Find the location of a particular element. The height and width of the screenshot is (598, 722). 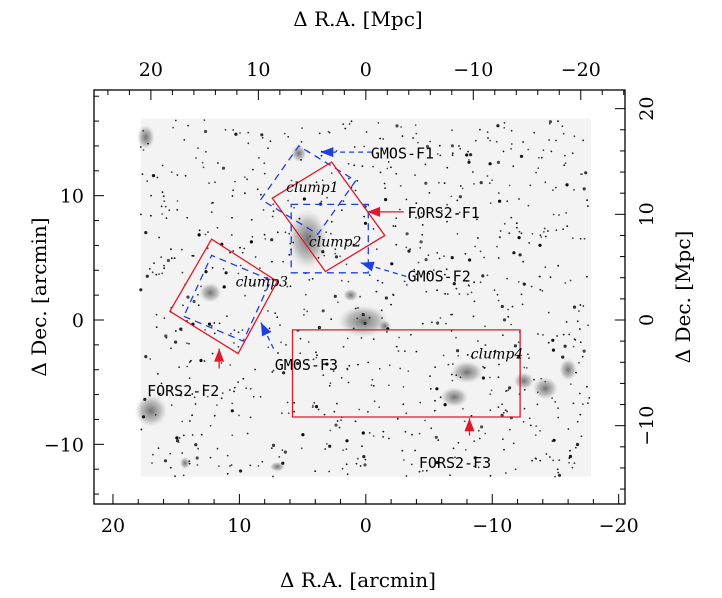

clump-label-clump3: clump3 is located at coordinates (262, 282).